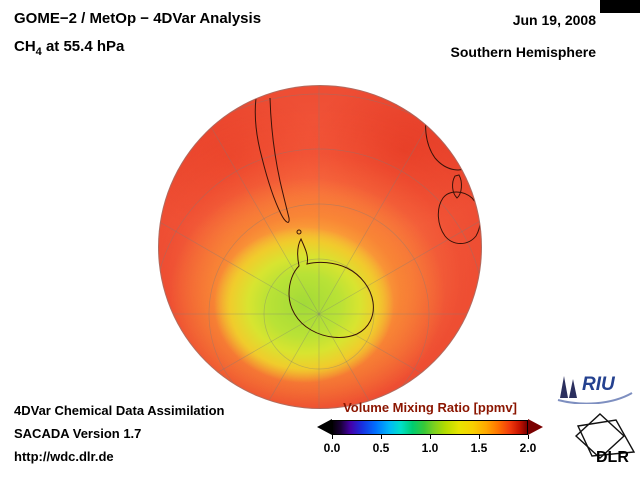  What do you see at coordinates (528, 448) in the screenshot?
I see `tick-label: 2.0` at bounding box center [528, 448].